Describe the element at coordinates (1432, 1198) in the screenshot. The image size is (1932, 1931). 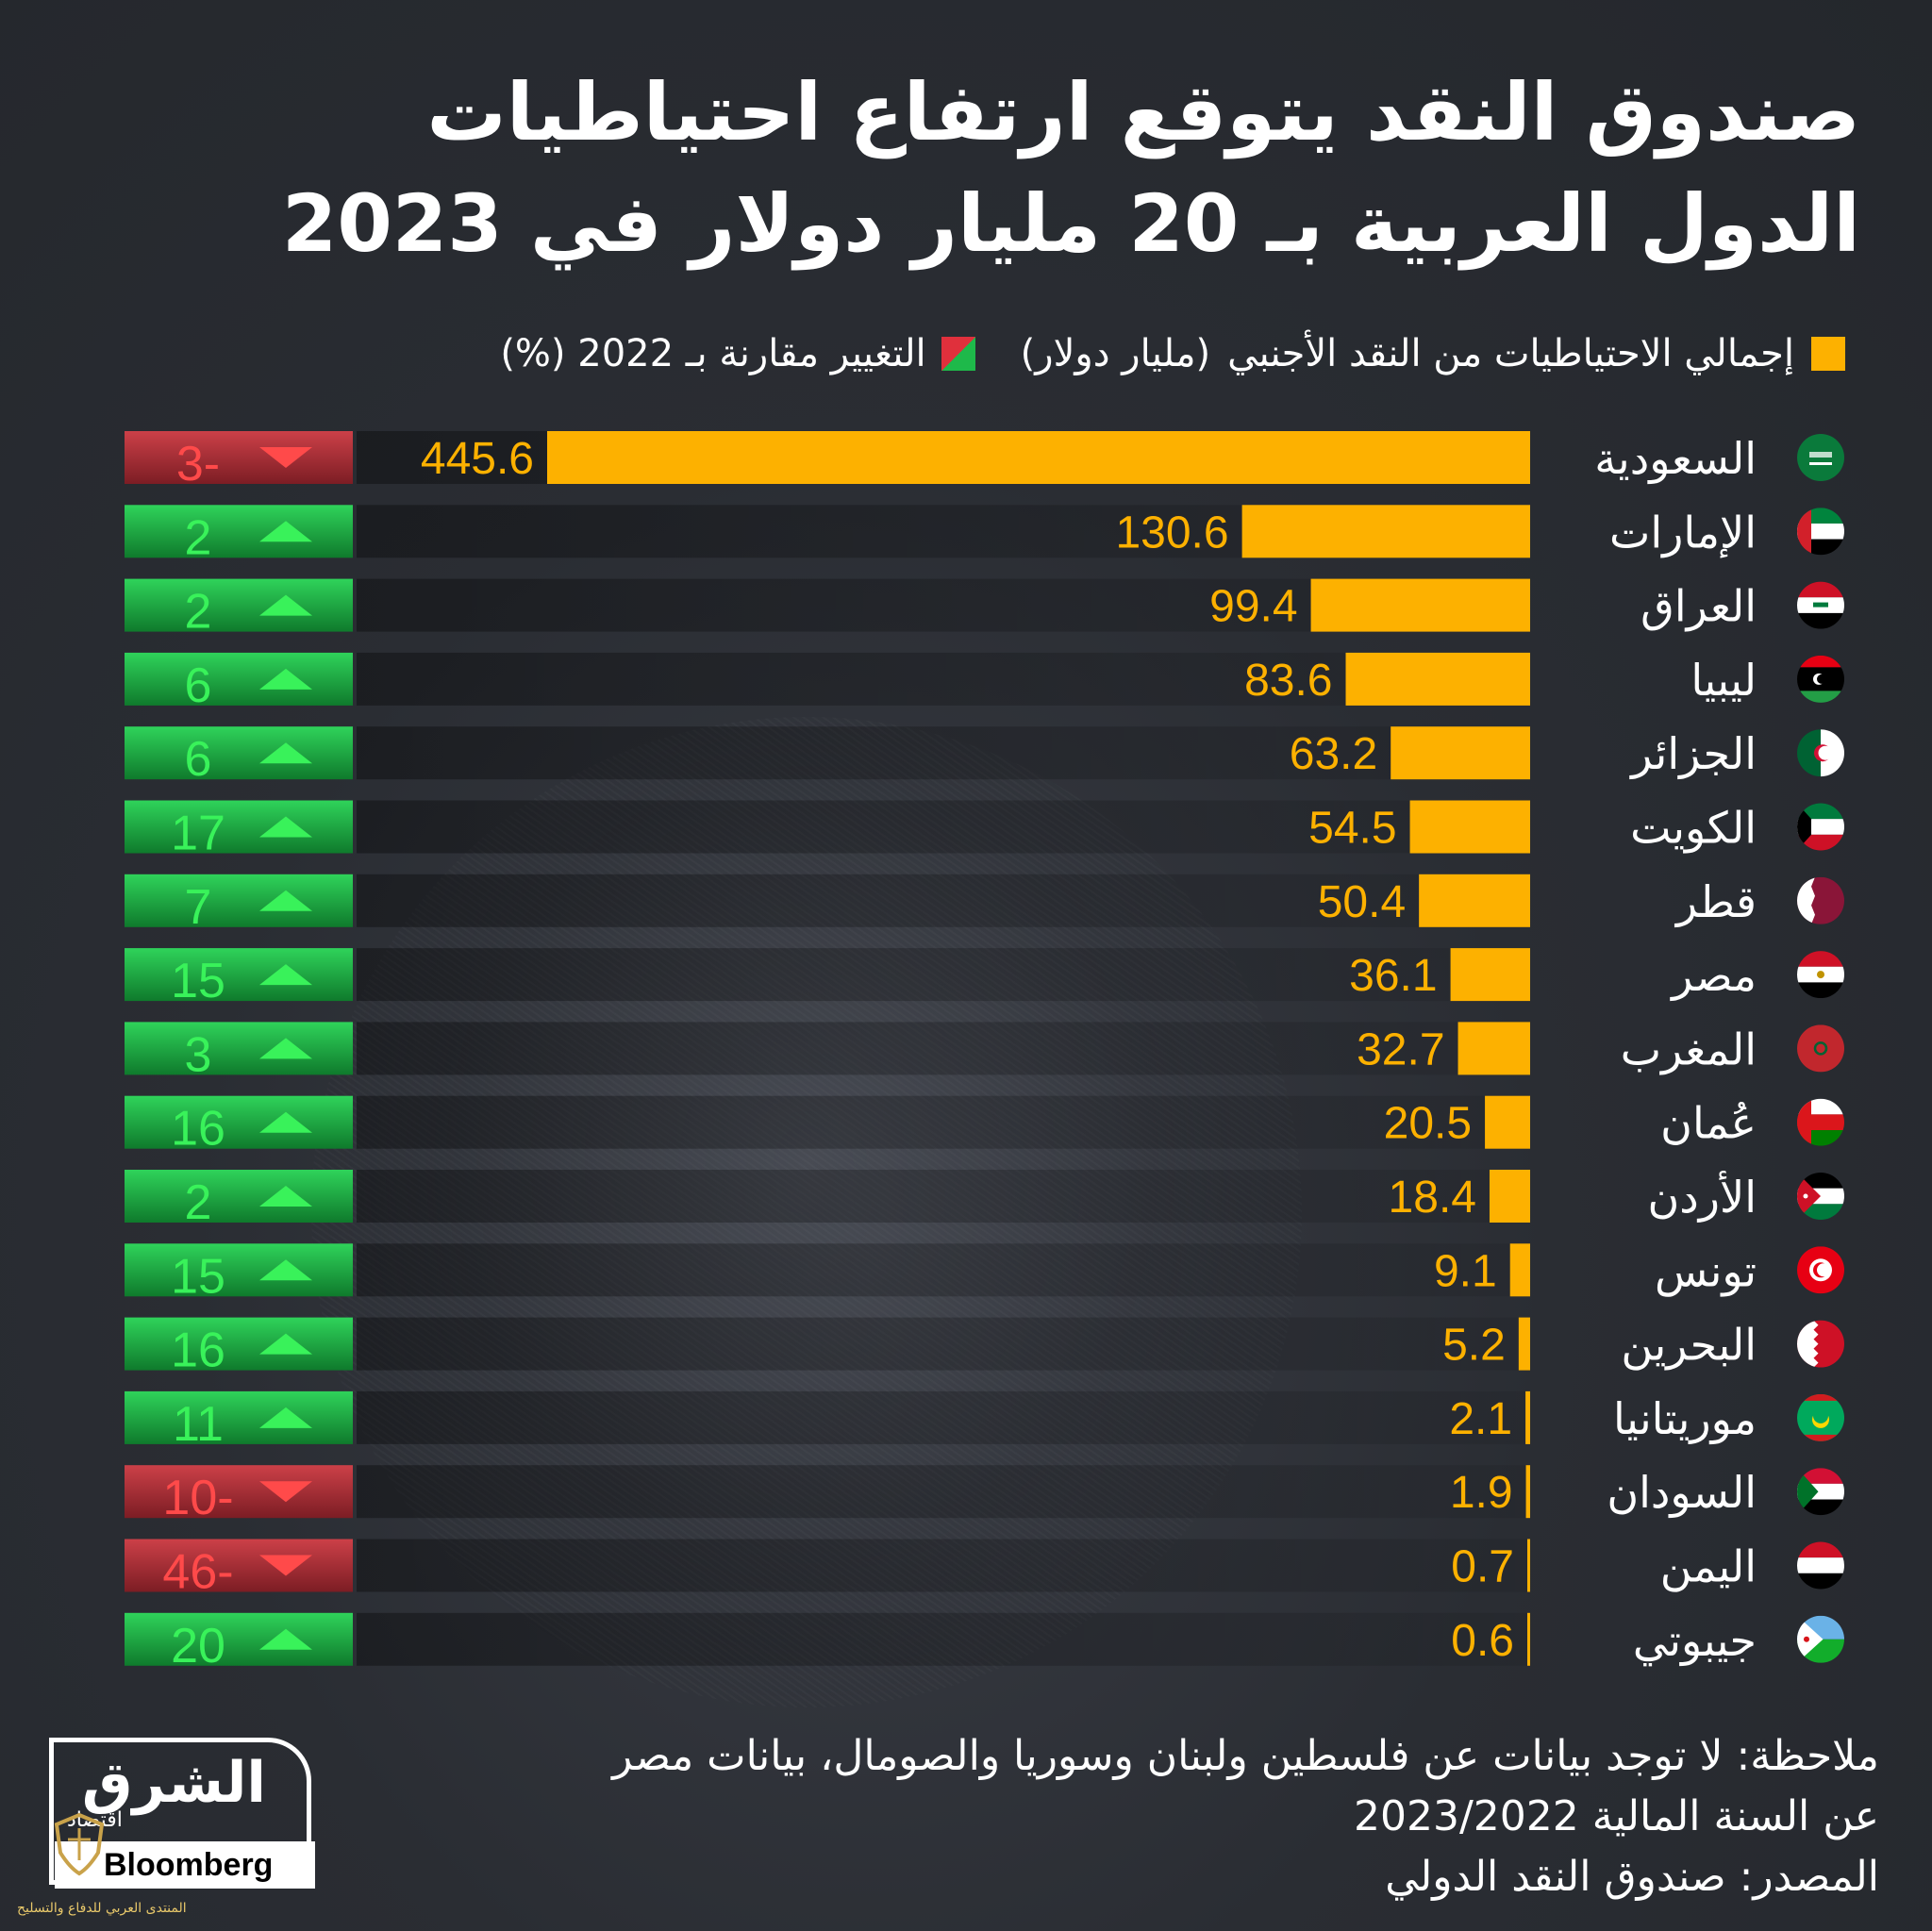
I see `bar-value-label: 18.4` at that location.